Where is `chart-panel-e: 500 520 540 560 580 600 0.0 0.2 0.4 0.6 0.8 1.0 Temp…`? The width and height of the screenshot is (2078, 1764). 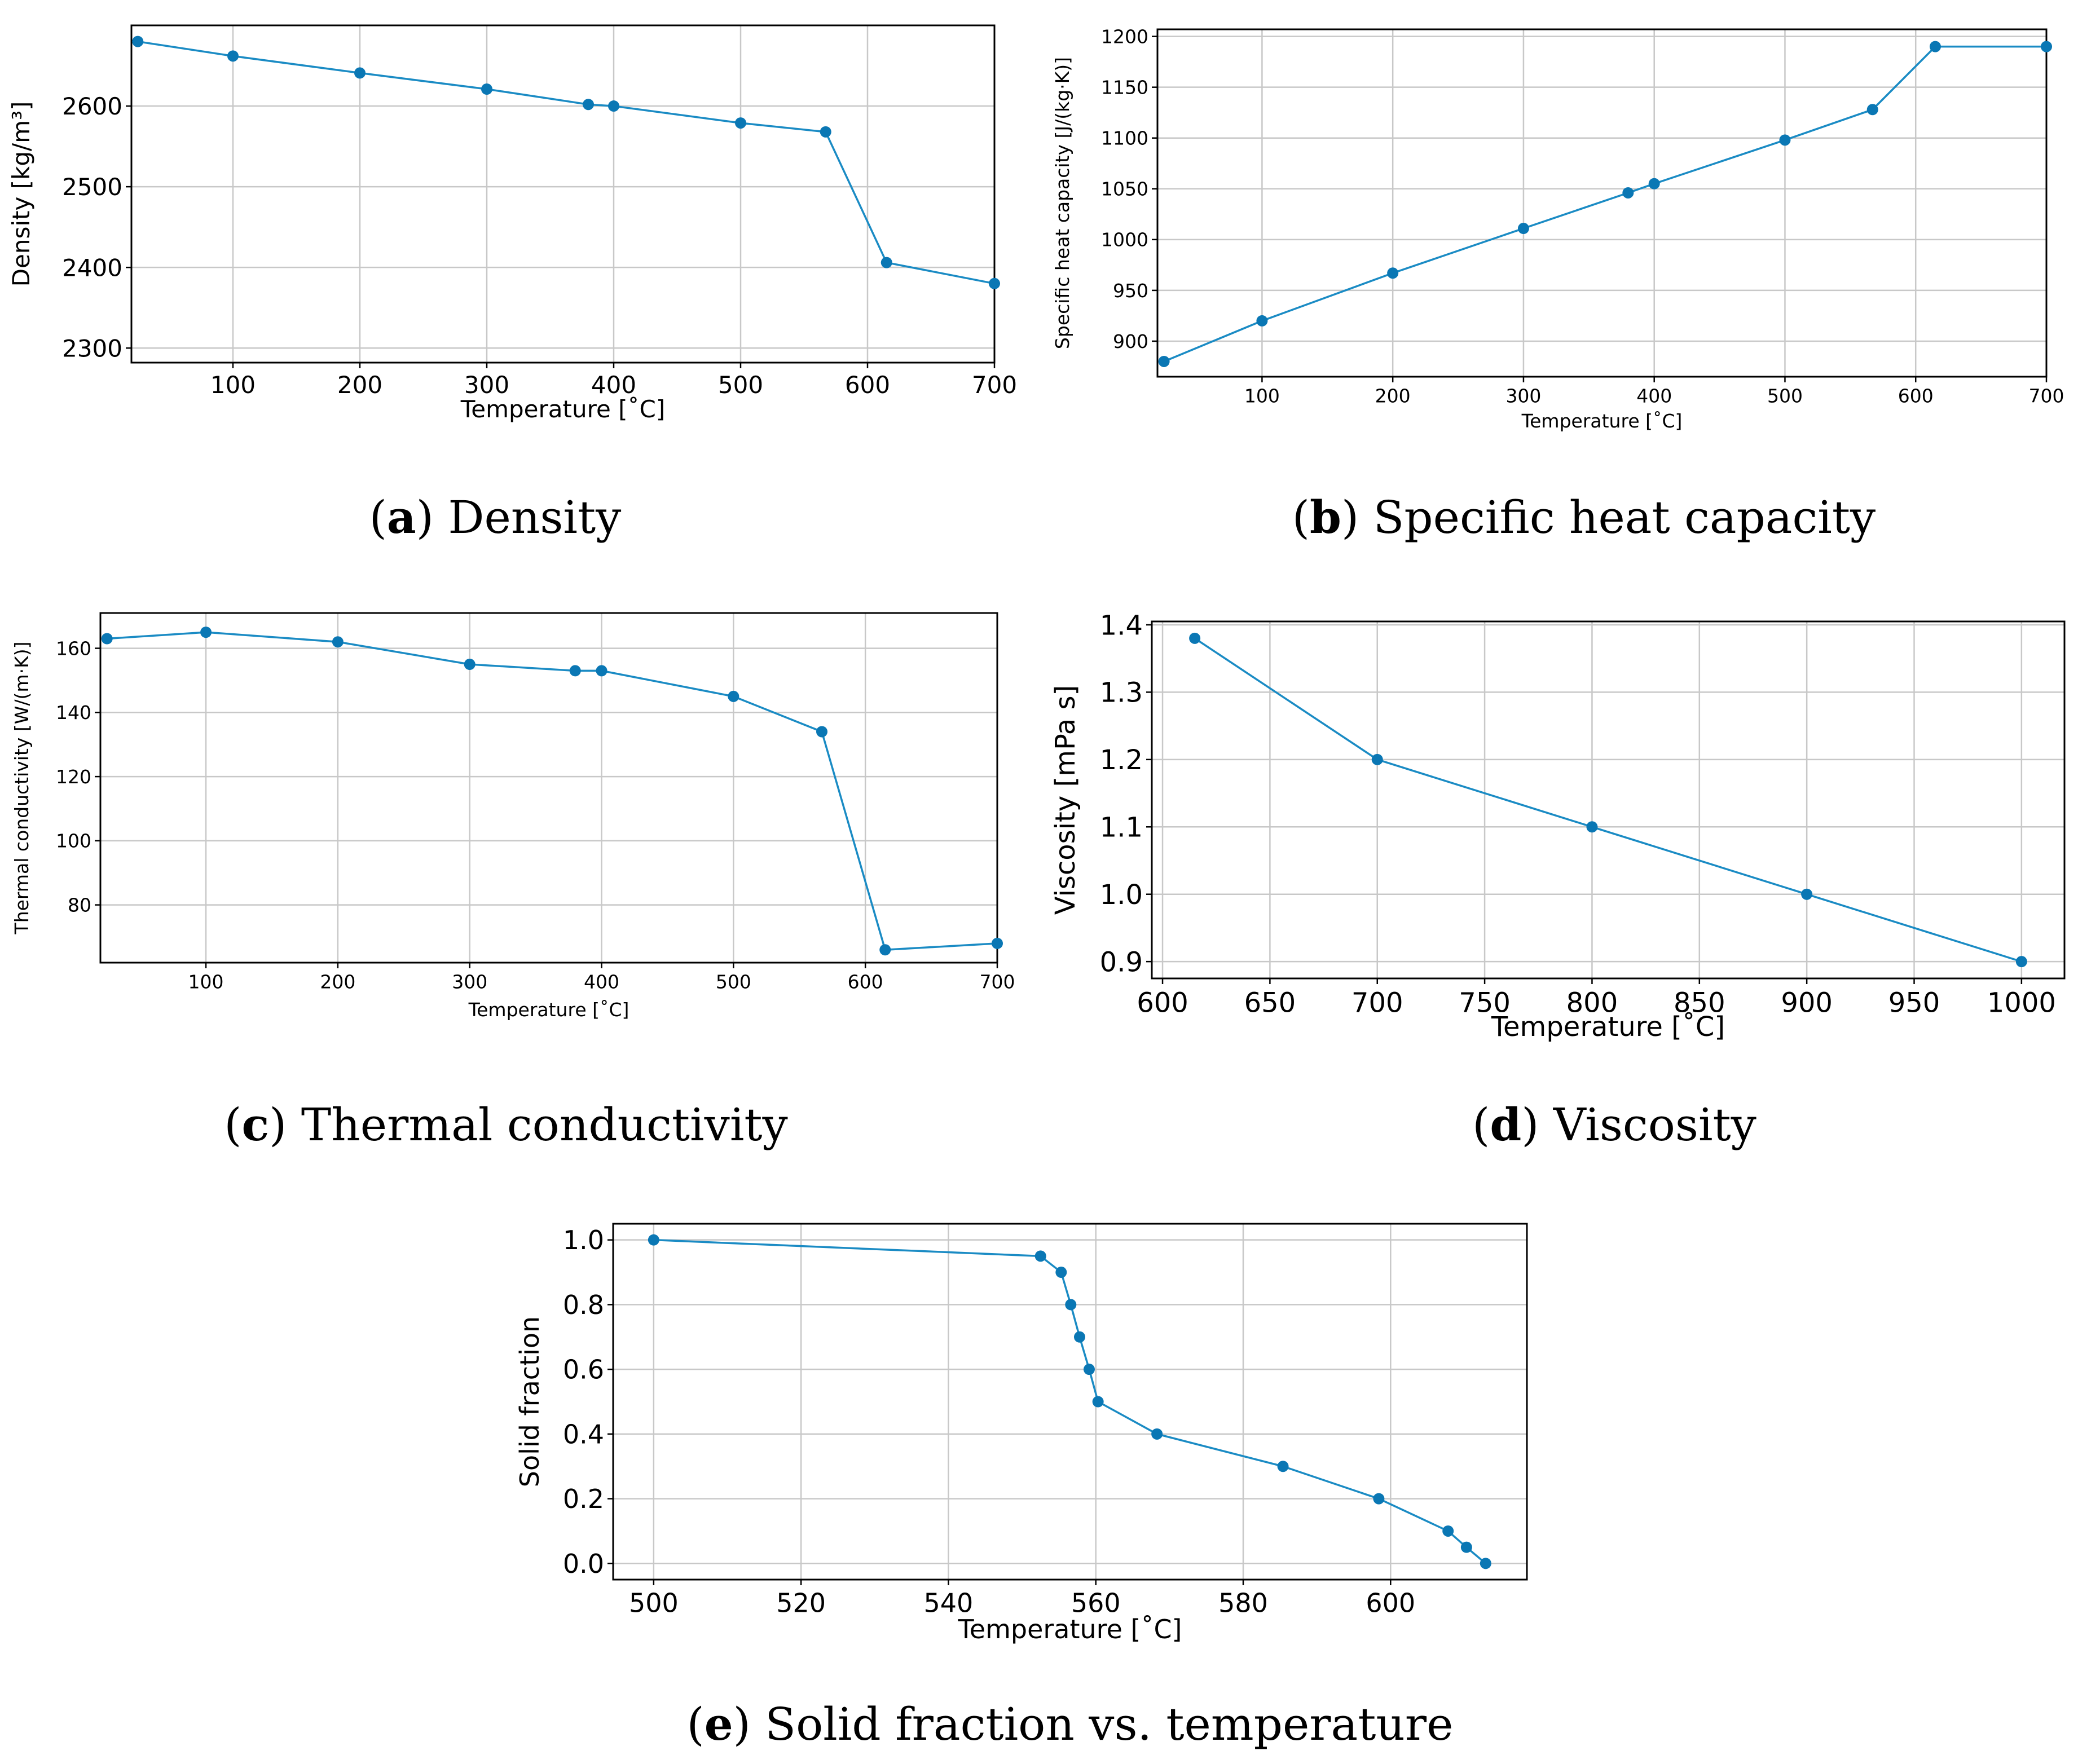 chart-panel-e: 500 520 540 560 580 600 0.0 0.2 0.4 0.6 0.8 1.0 Temp… is located at coordinates (1021, 1486).